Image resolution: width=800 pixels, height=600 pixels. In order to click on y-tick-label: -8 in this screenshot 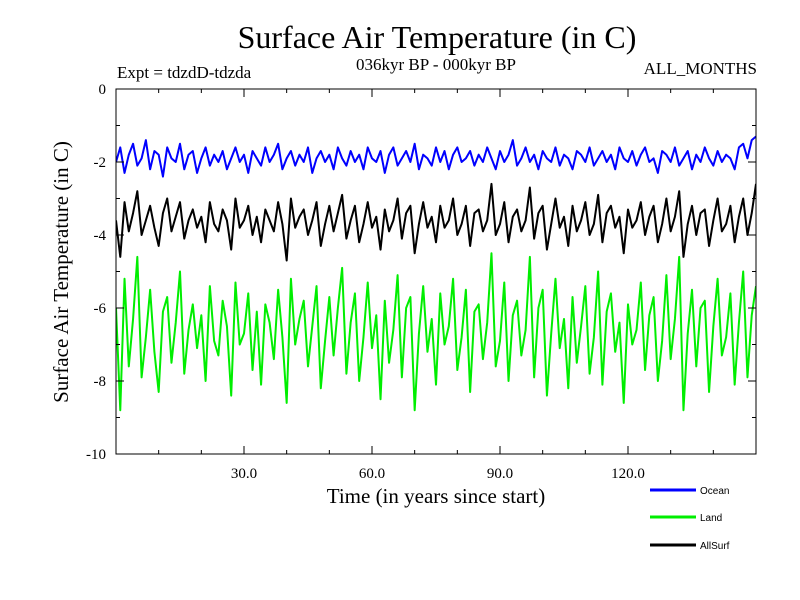, I will do `click(100, 382)`.